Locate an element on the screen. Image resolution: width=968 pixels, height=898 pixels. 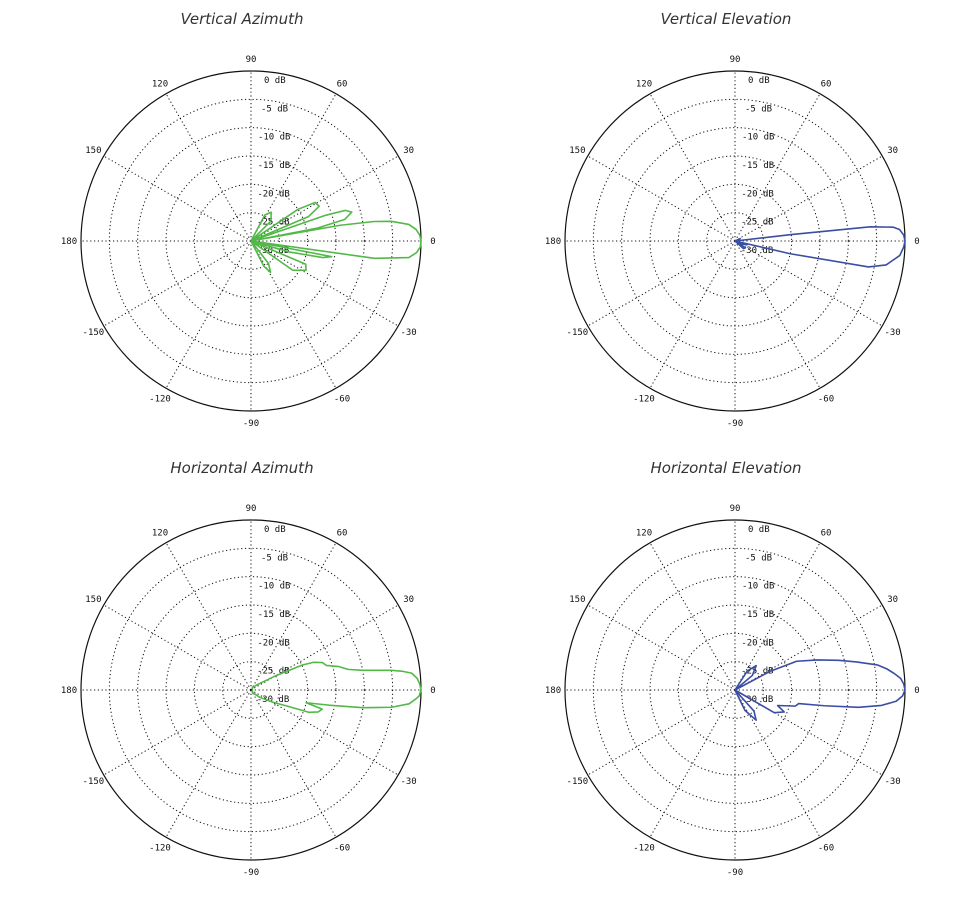
radial-tick-label: -30 dB is located at coordinates (273, 700).